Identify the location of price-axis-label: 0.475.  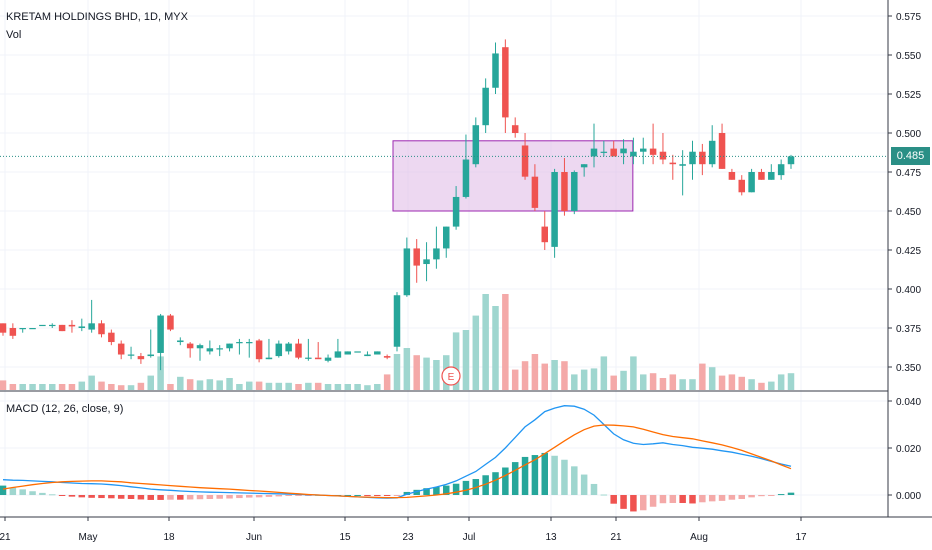
(908, 173).